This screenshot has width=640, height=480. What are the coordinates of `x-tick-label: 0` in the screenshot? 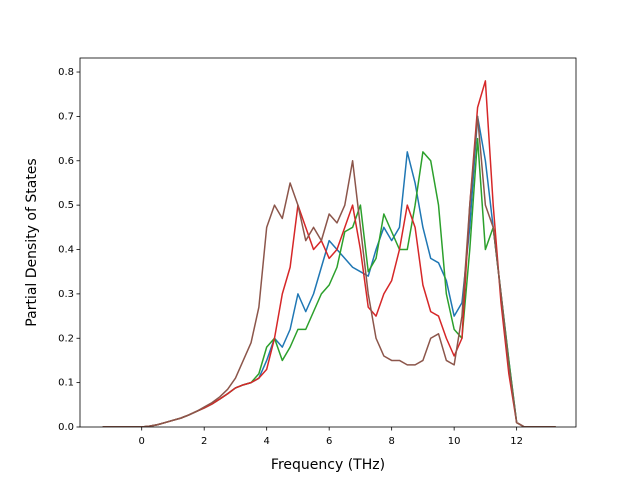 It's located at (142, 441).